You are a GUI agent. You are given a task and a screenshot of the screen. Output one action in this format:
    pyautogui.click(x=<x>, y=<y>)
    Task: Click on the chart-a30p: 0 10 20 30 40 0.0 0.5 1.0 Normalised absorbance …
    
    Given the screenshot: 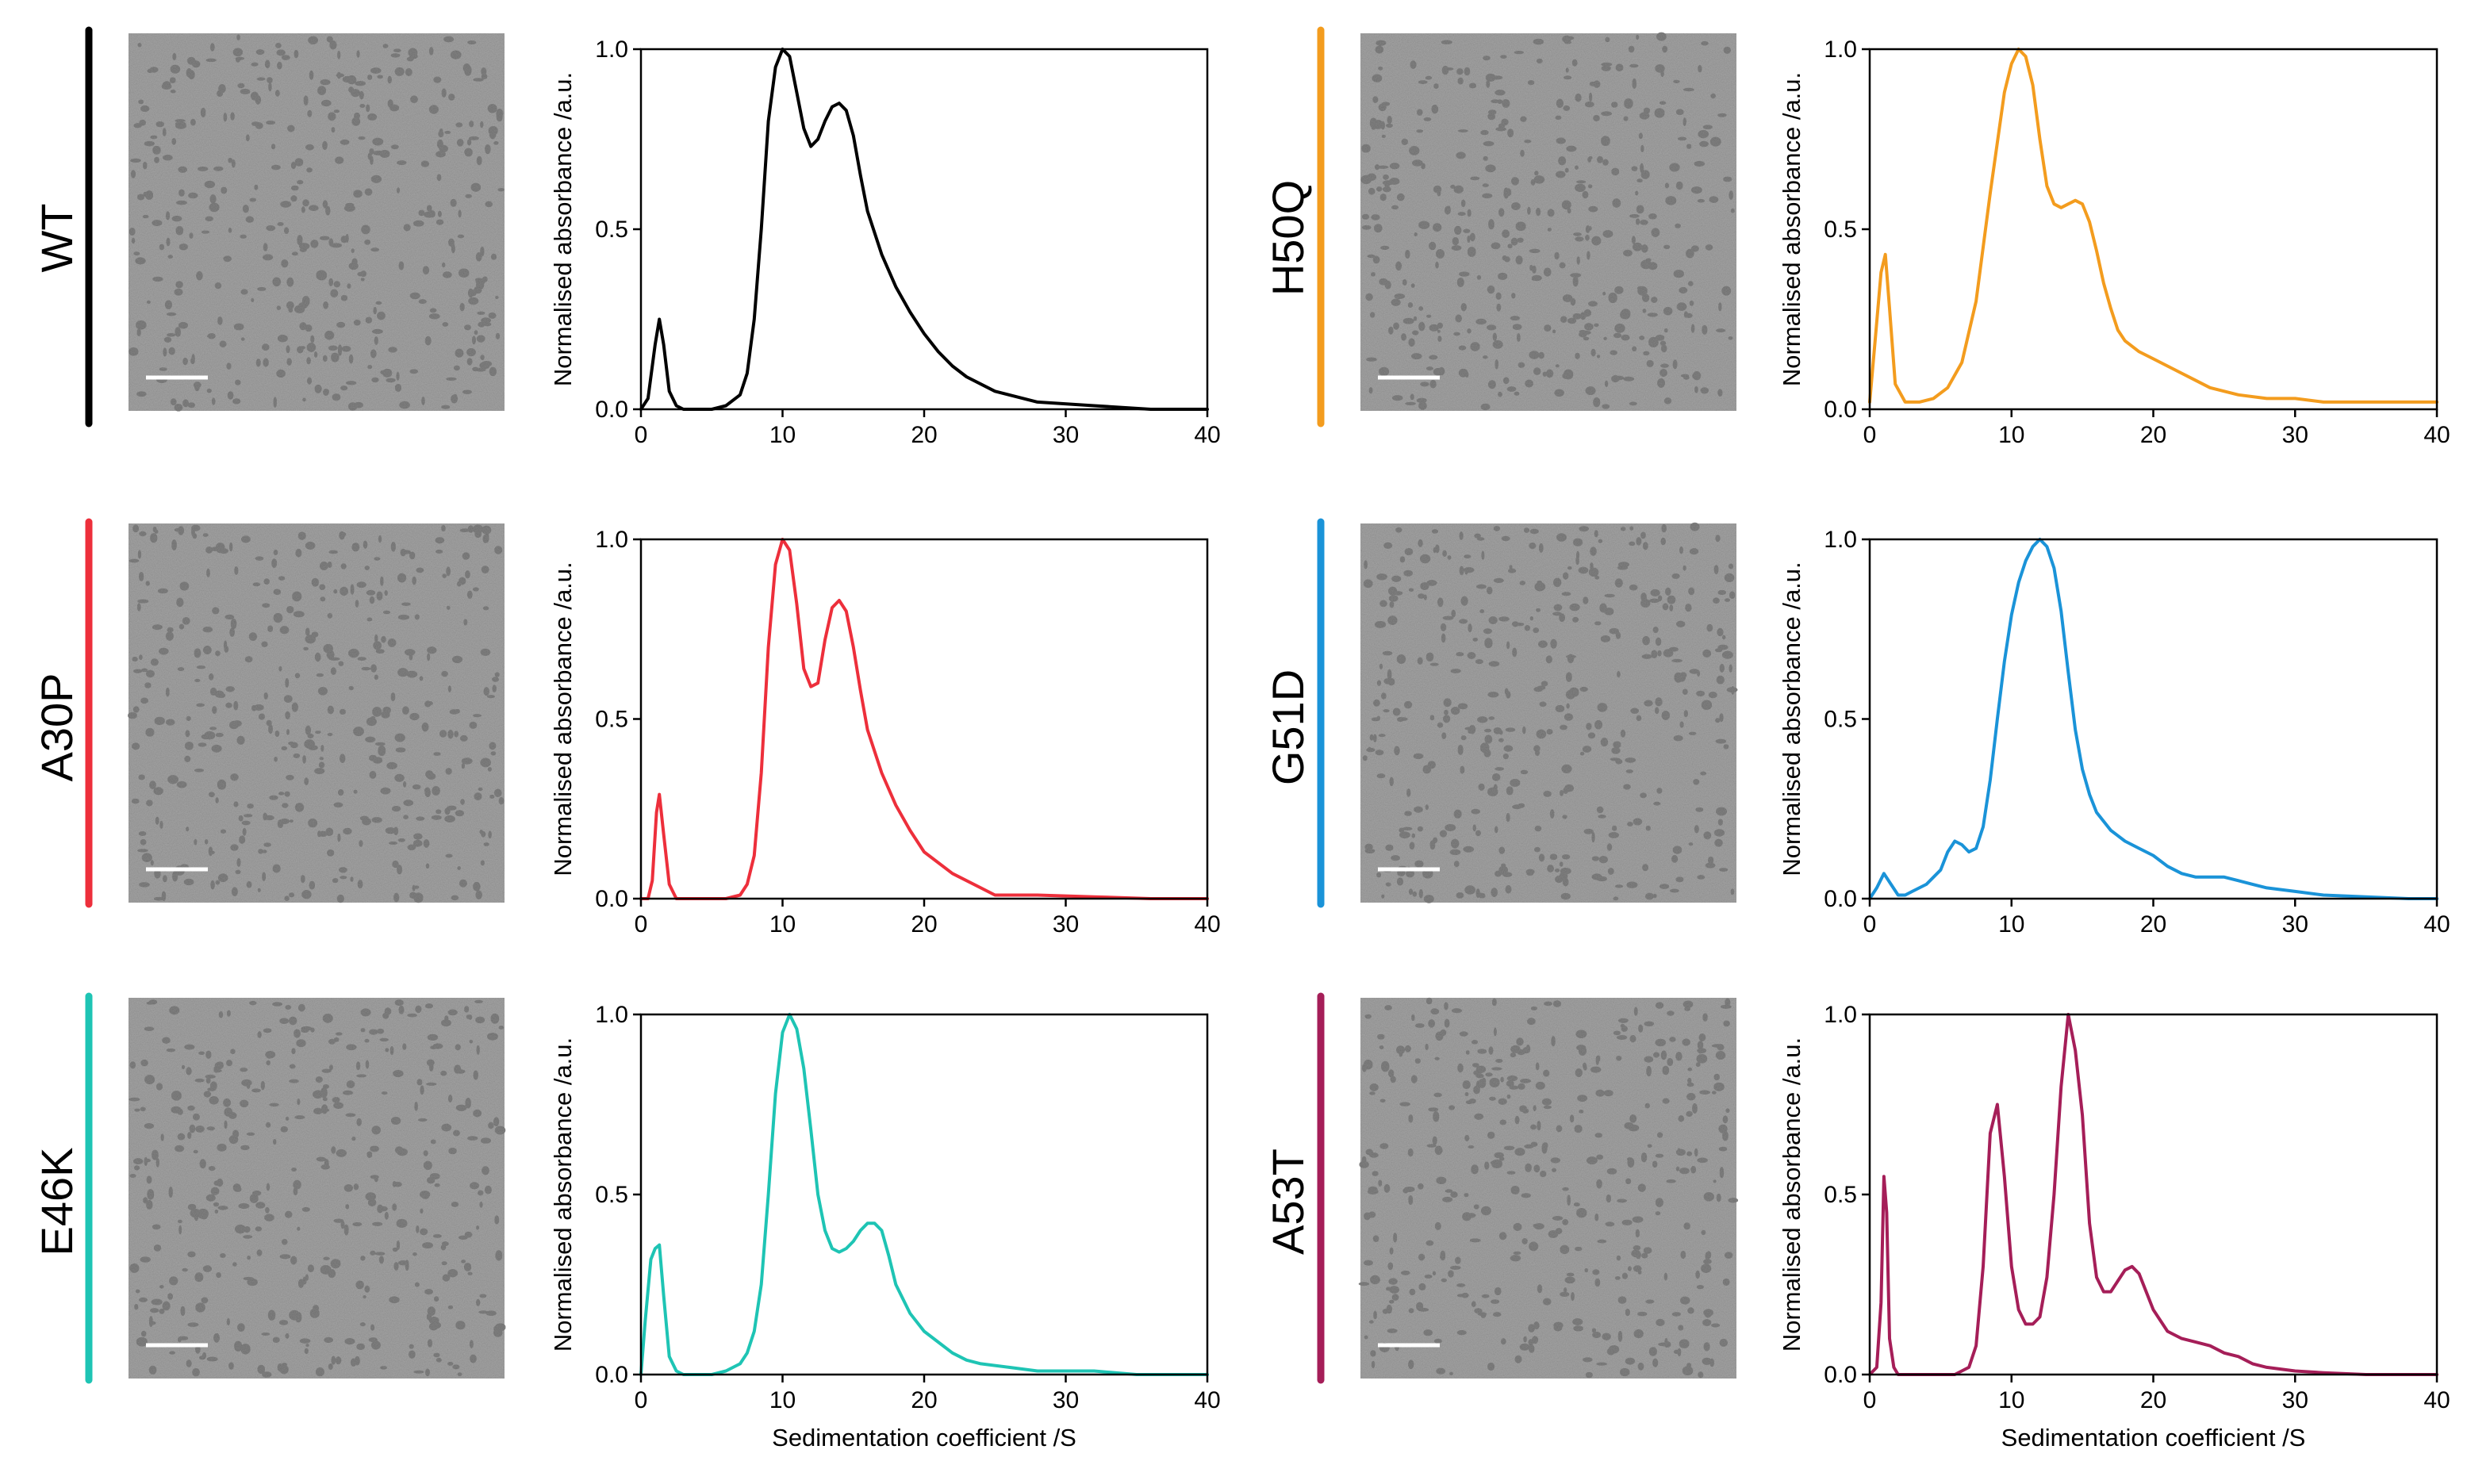 What is the action you would take?
    pyautogui.click(x=885, y=732)
    